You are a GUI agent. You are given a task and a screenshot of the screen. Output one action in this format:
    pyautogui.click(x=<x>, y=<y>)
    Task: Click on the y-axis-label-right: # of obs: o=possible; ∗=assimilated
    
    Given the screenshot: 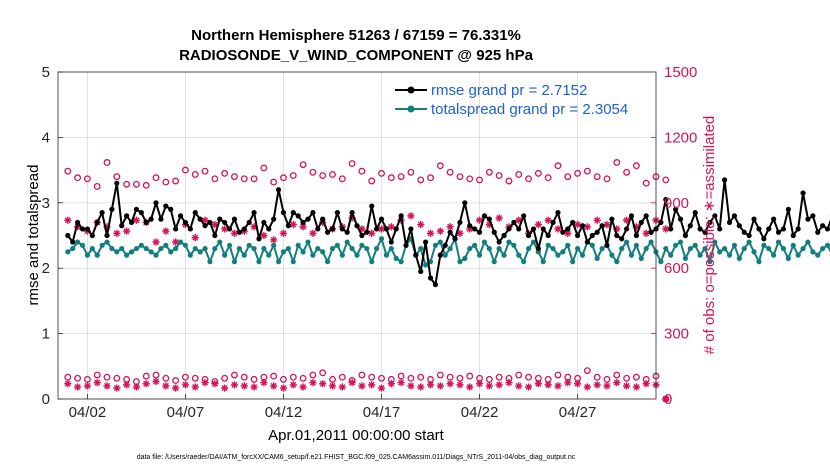 What is the action you would take?
    pyautogui.click(x=709, y=235)
    